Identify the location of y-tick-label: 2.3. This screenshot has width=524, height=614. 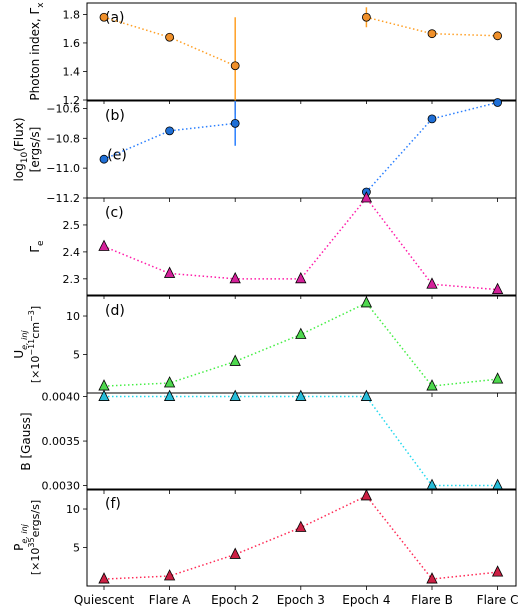
(72, 279).